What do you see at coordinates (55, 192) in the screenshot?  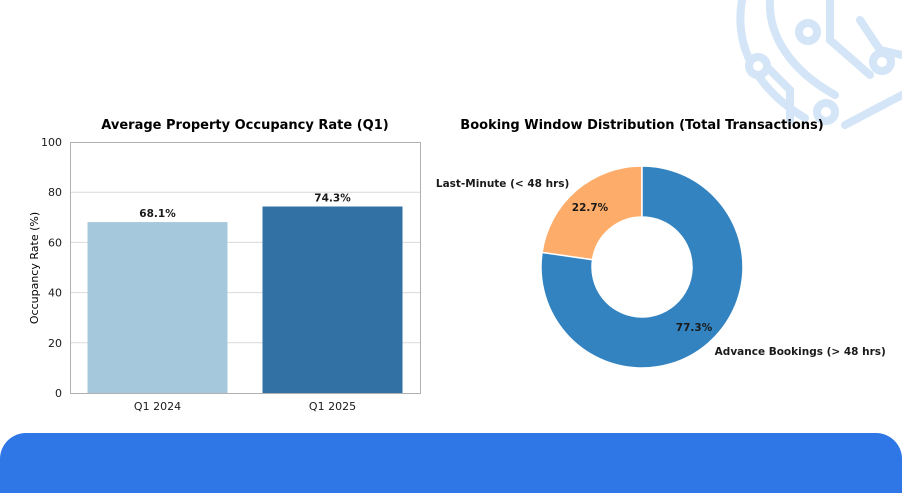 I see `bar-chart-y-tick-label: 80` at bounding box center [55, 192].